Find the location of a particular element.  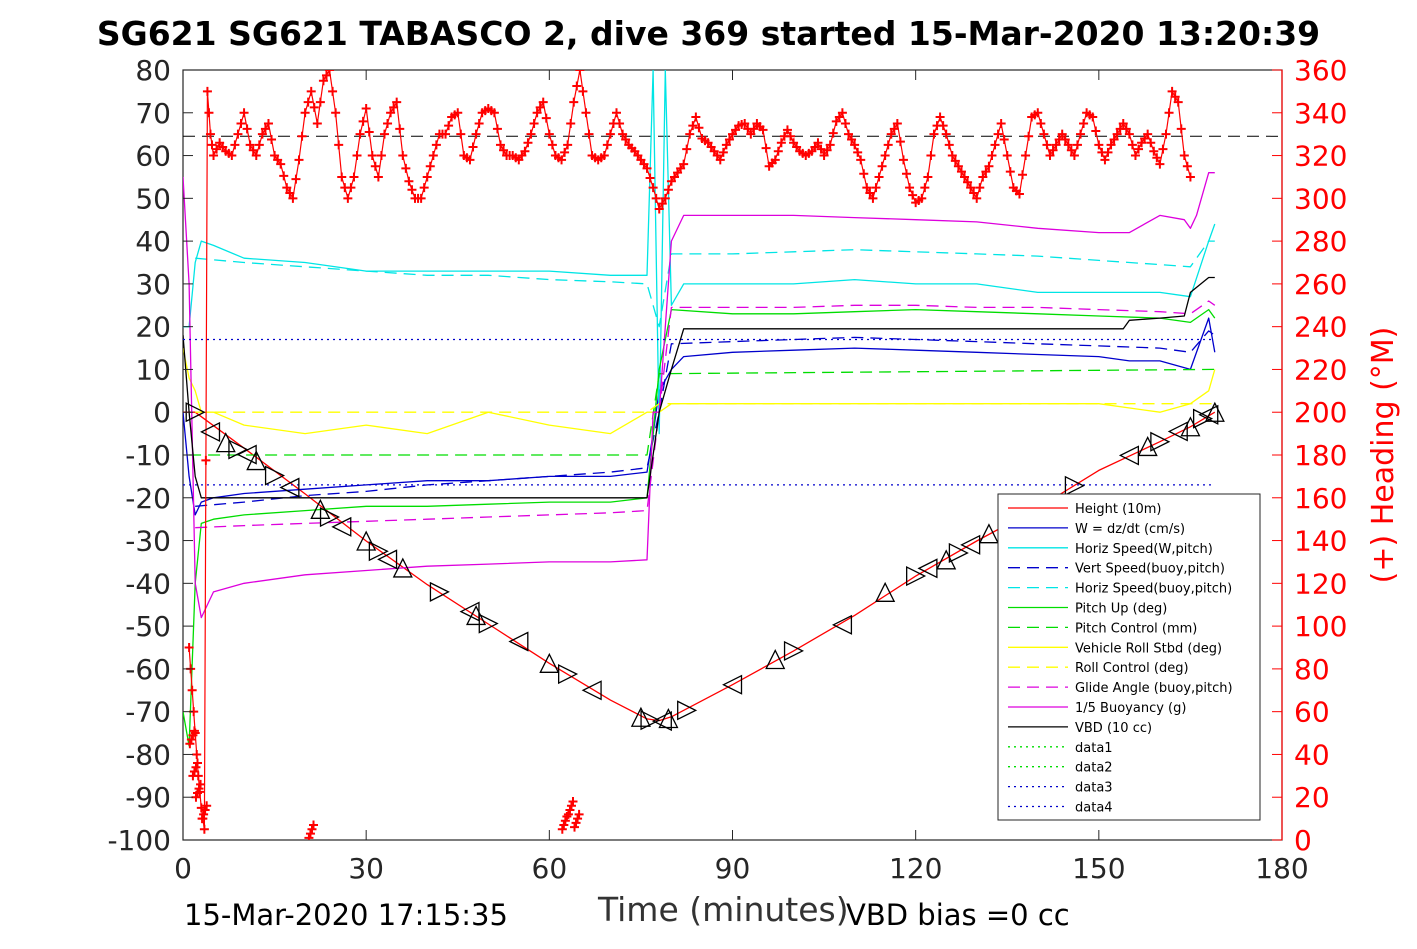

y-tick-label: 30 is located at coordinates (153, 284).